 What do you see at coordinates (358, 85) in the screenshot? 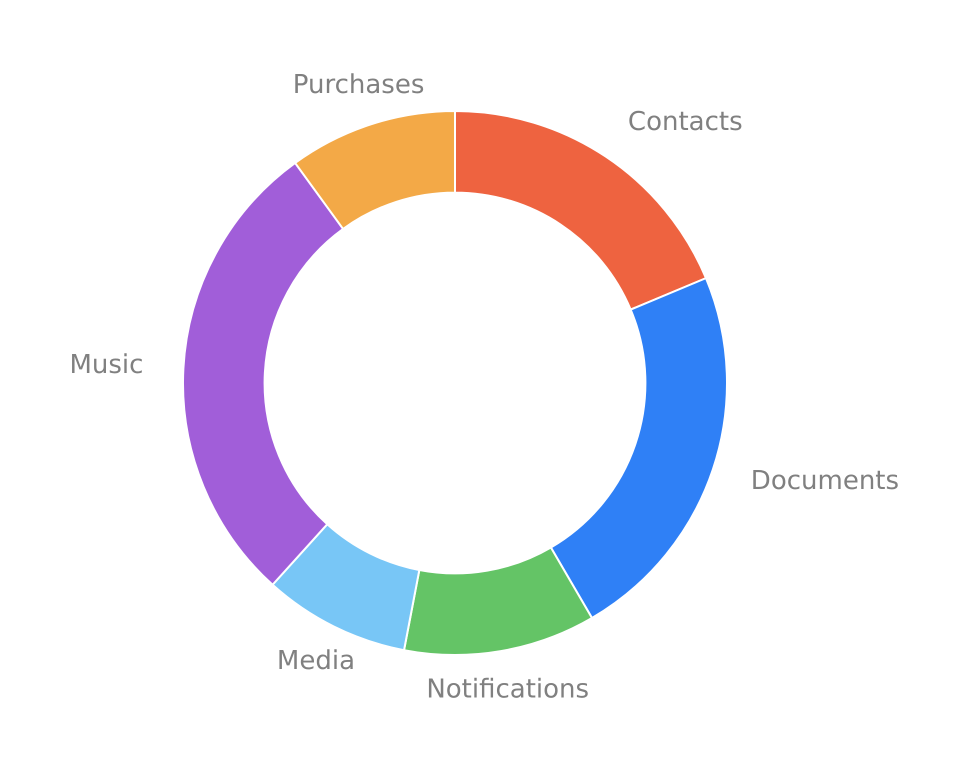
I see `slice-label: Purchases` at bounding box center [358, 85].